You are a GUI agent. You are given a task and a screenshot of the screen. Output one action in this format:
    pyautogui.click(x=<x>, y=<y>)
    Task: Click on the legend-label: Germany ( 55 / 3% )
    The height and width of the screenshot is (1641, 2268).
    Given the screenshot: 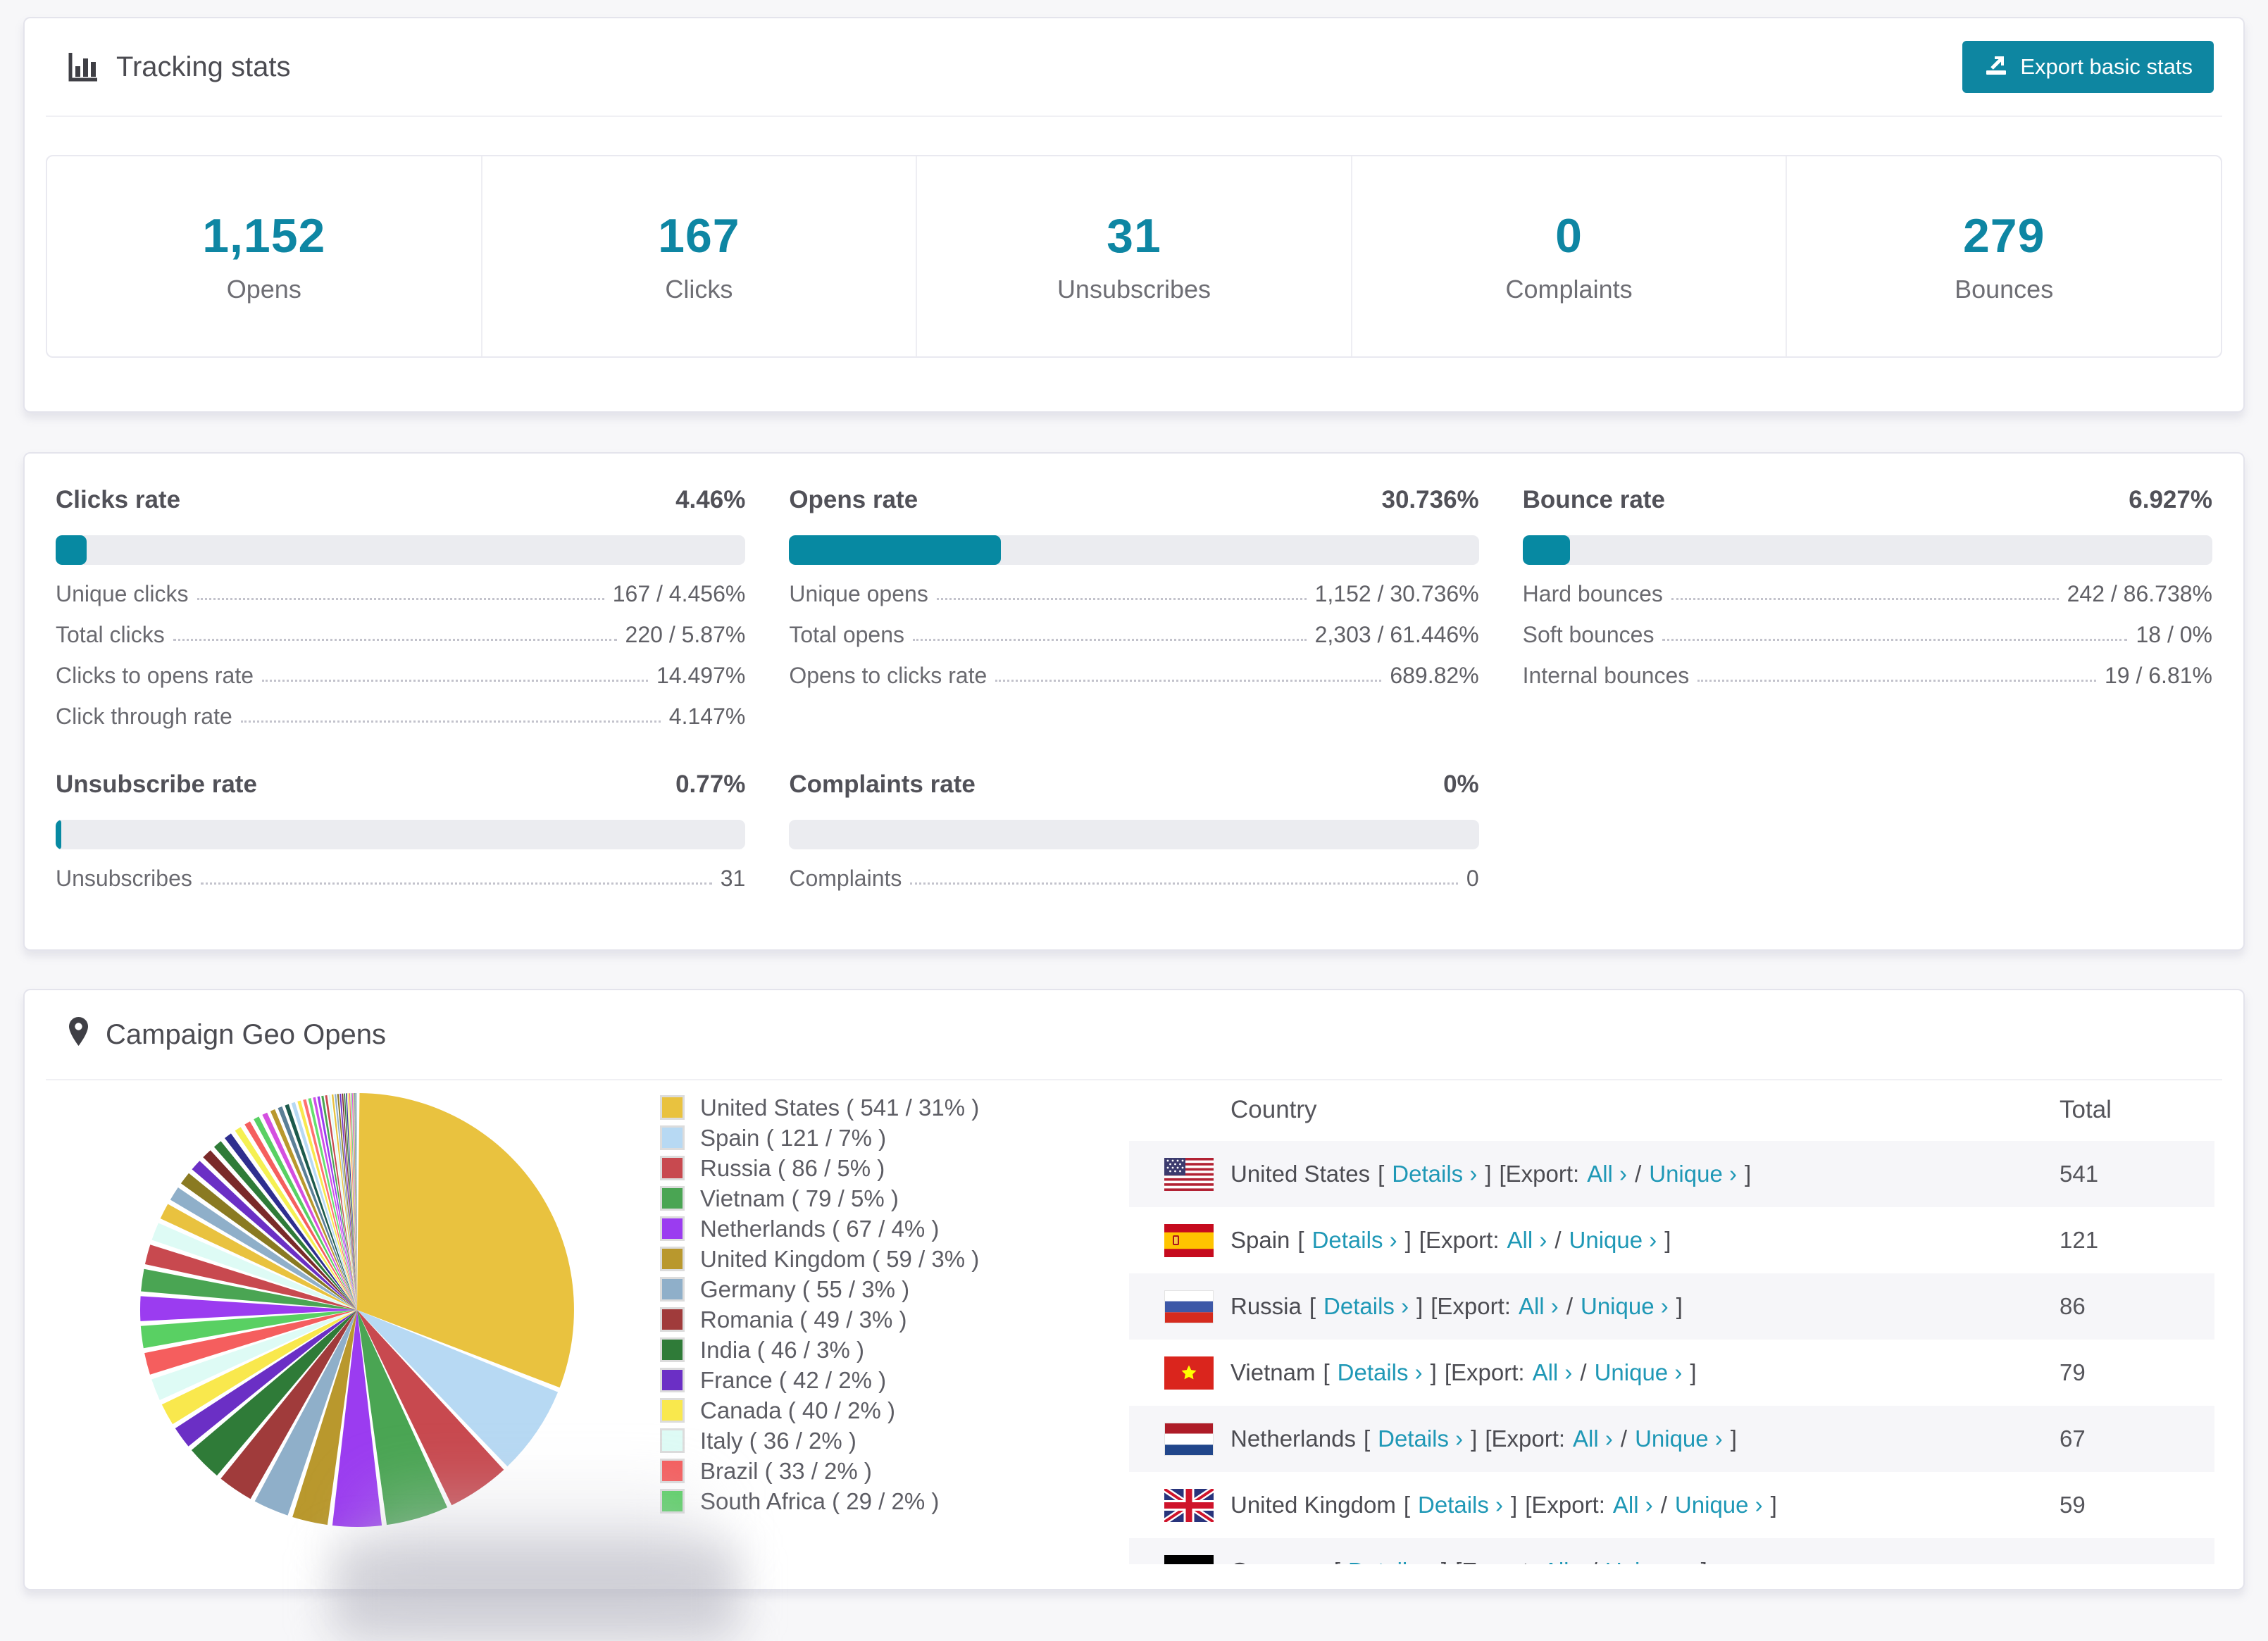 What is the action you would take?
    pyautogui.click(x=805, y=1288)
    